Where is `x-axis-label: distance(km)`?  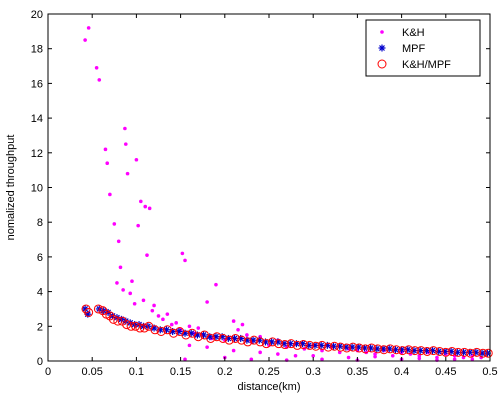 x-axis-label: distance(km) is located at coordinates (269, 387).